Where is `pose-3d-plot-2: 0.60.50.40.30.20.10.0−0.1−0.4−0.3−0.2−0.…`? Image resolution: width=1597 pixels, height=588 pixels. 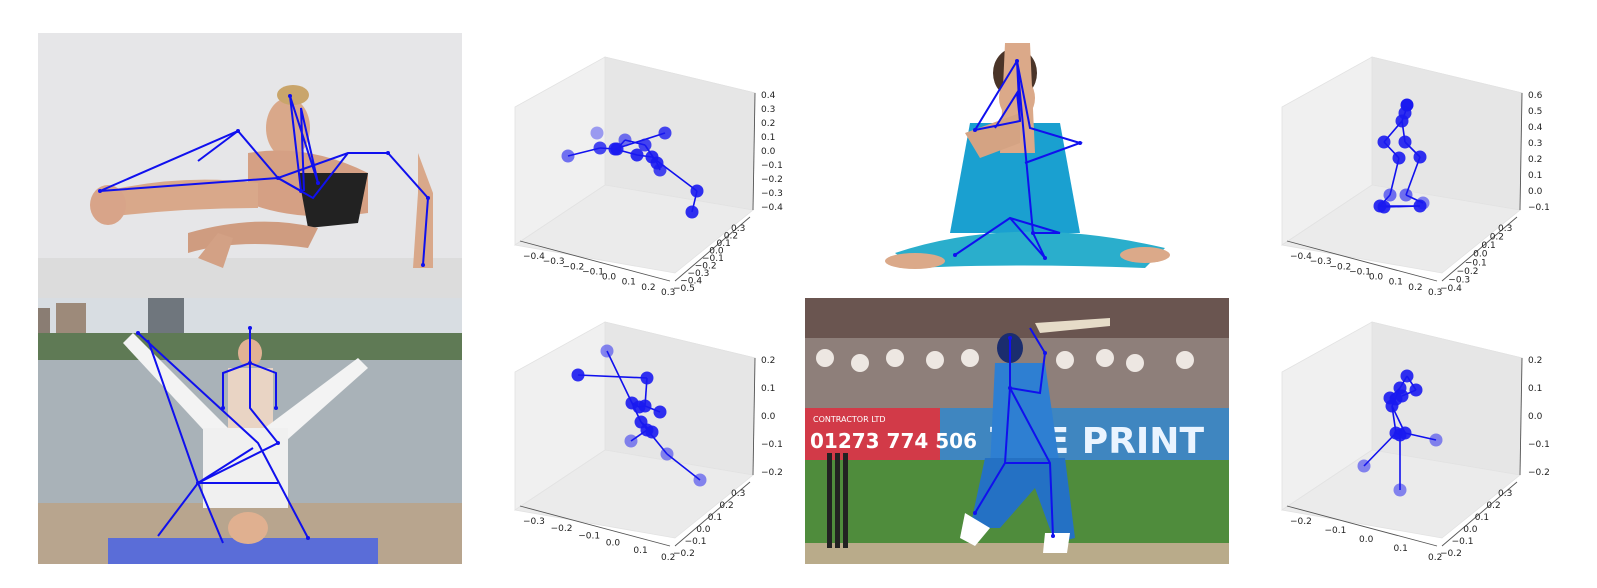 pose-3d-plot-2: 0.60.50.40.30.20.10.0−0.1−0.4−0.3−0.2−0.… is located at coordinates (1415, 177).